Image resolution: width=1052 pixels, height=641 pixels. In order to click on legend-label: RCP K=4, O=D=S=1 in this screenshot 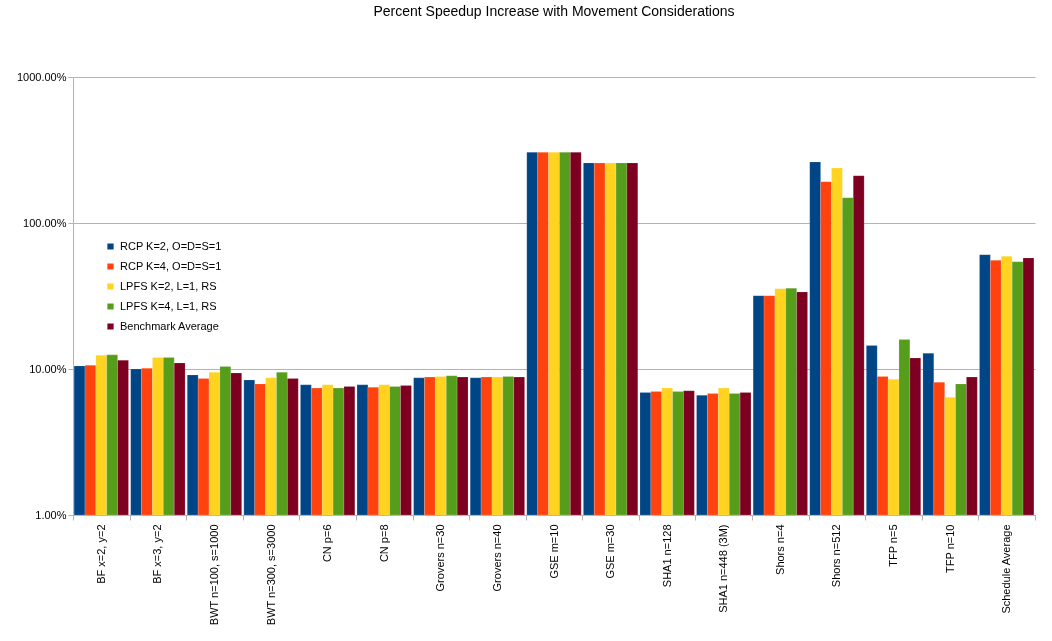, I will do `click(171, 265)`.